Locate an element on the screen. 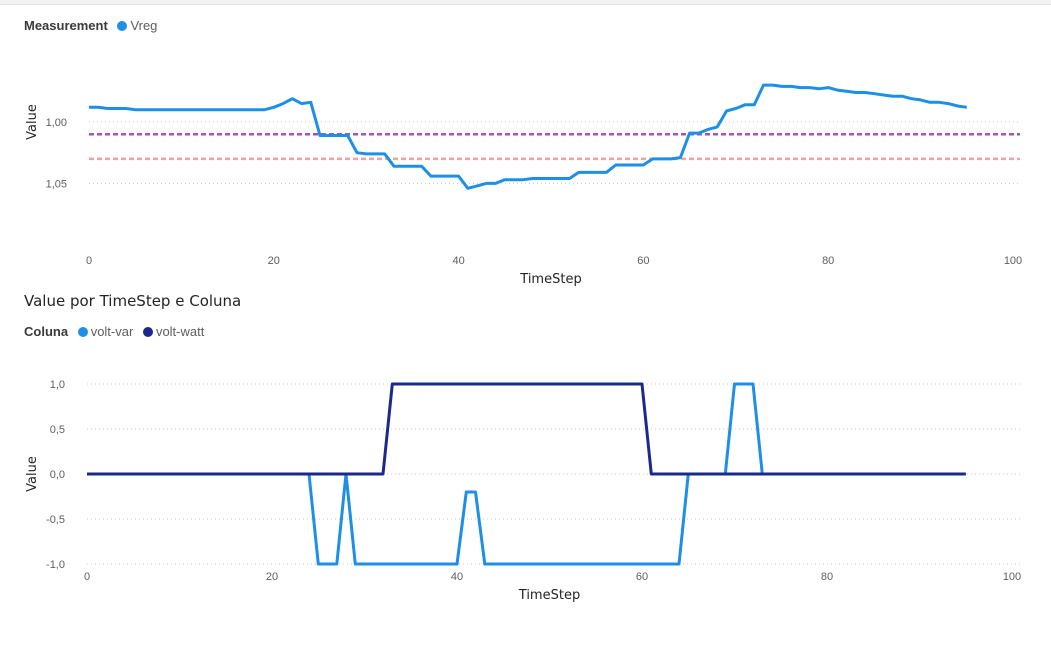 The height and width of the screenshot is (670, 1051). legend-item-volt-watt: volt-watt is located at coordinates (173, 331).